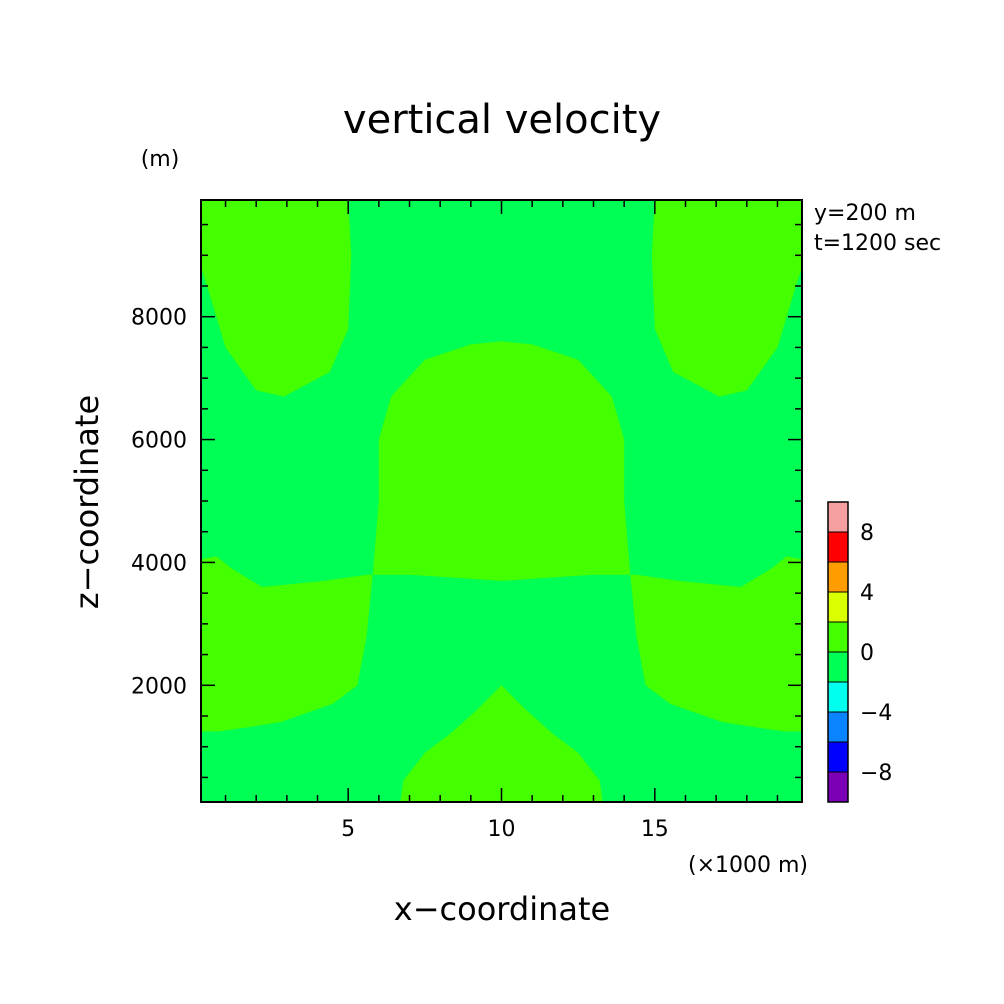  Describe the element at coordinates (87, 502) in the screenshot. I see `y-axis-label: z−coordinate` at that location.